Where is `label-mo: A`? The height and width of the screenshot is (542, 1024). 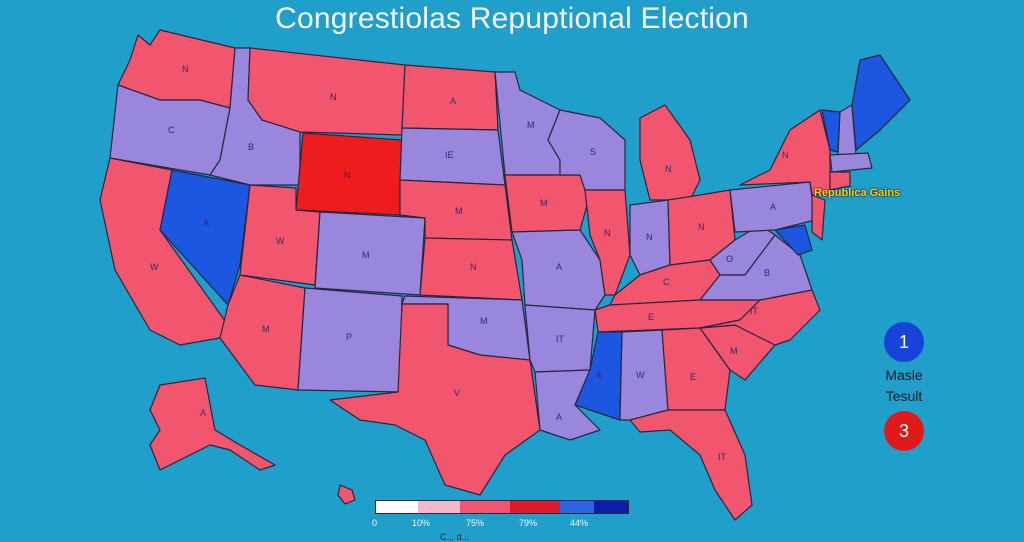 label-mo: A is located at coordinates (559, 267).